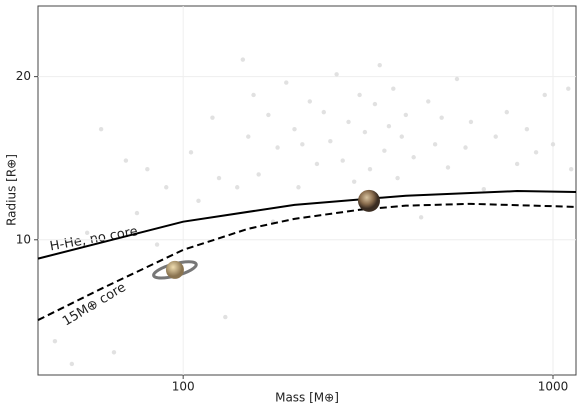  What do you see at coordinates (368, 200) in the screenshot?
I see `jupiter` at bounding box center [368, 200].